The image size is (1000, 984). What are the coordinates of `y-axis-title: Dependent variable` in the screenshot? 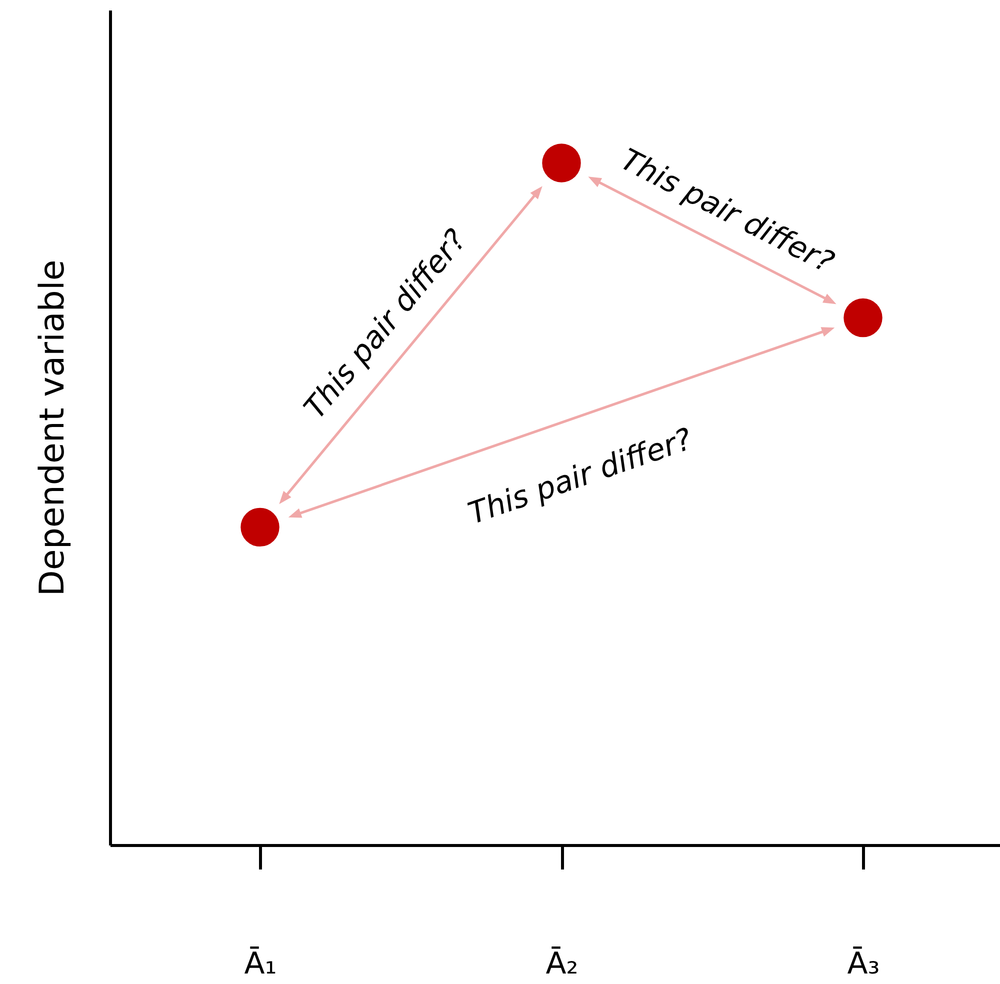 It's located at (52, 428).